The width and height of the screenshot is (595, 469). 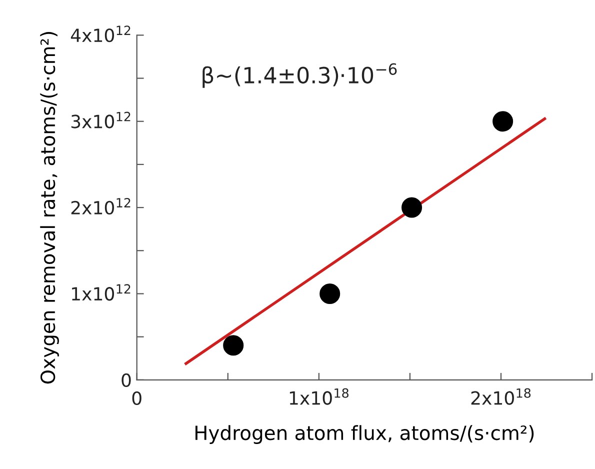 What do you see at coordinates (49, 208) in the screenshot?
I see `y-axis-title: Oxygen removal rate, atoms/(s·cm²)` at bounding box center [49, 208].